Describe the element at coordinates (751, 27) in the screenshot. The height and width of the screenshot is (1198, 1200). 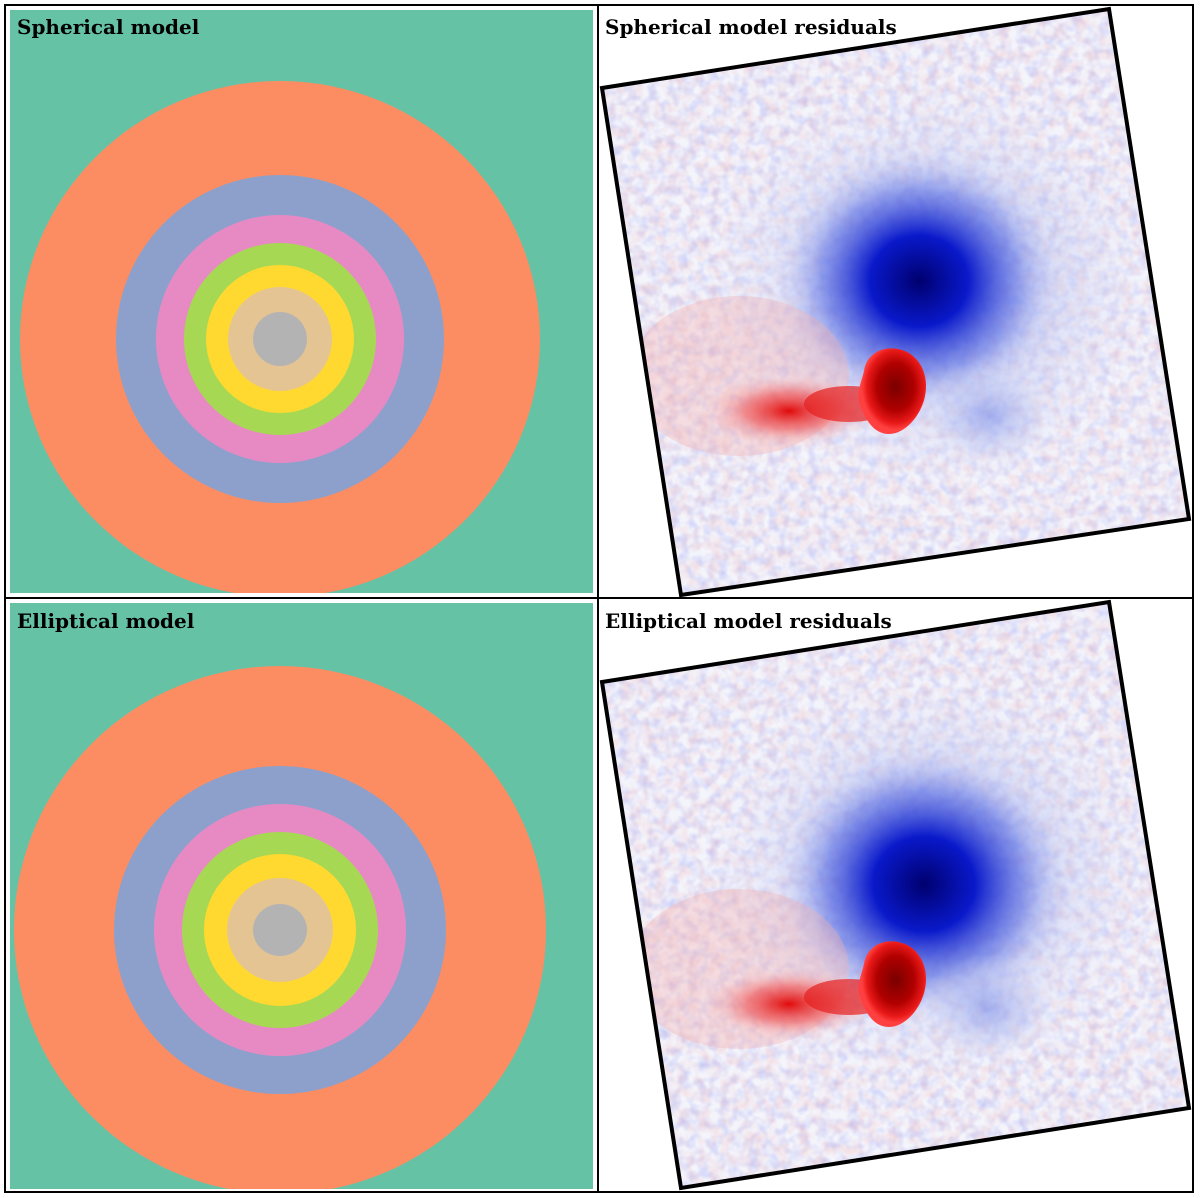
I see `panel-title-spherical-residuals: Spherical model residuals` at that location.